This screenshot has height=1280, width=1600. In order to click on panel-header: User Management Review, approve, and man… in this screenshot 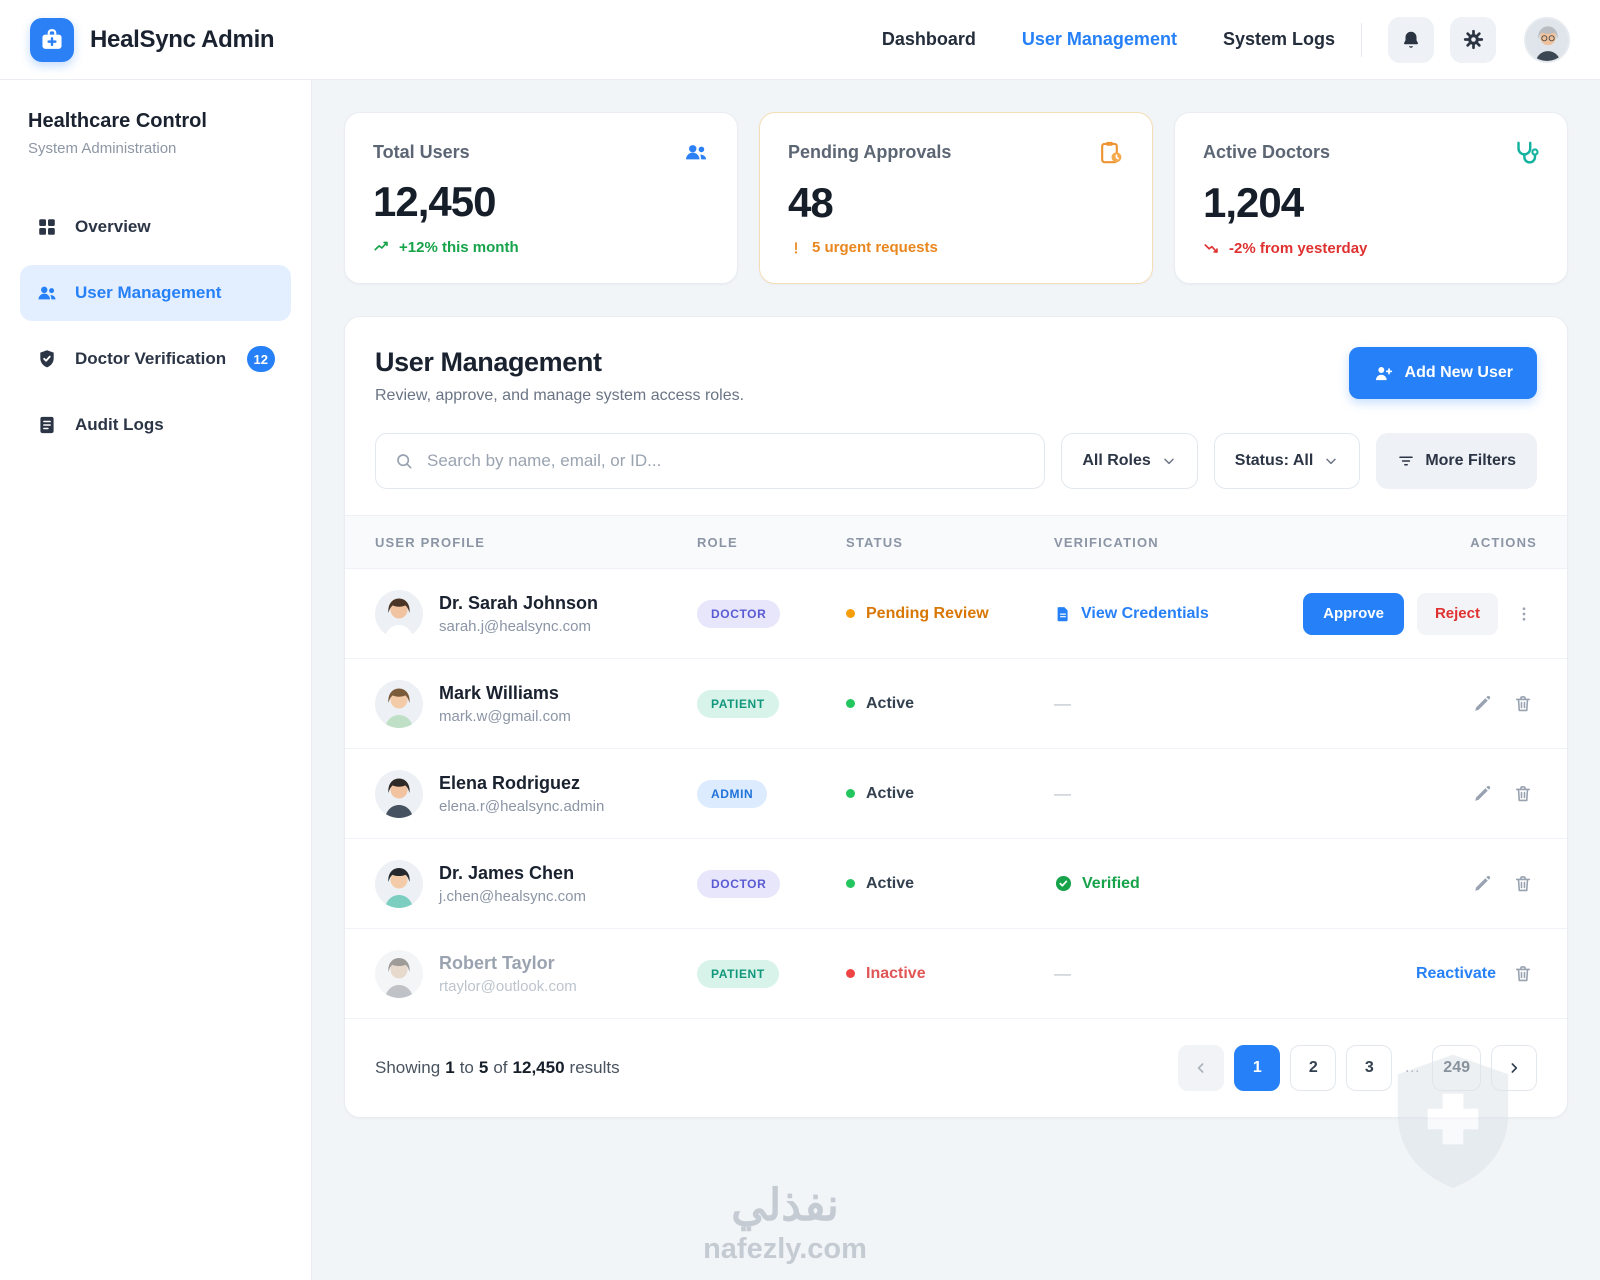, I will do `click(956, 373)`.